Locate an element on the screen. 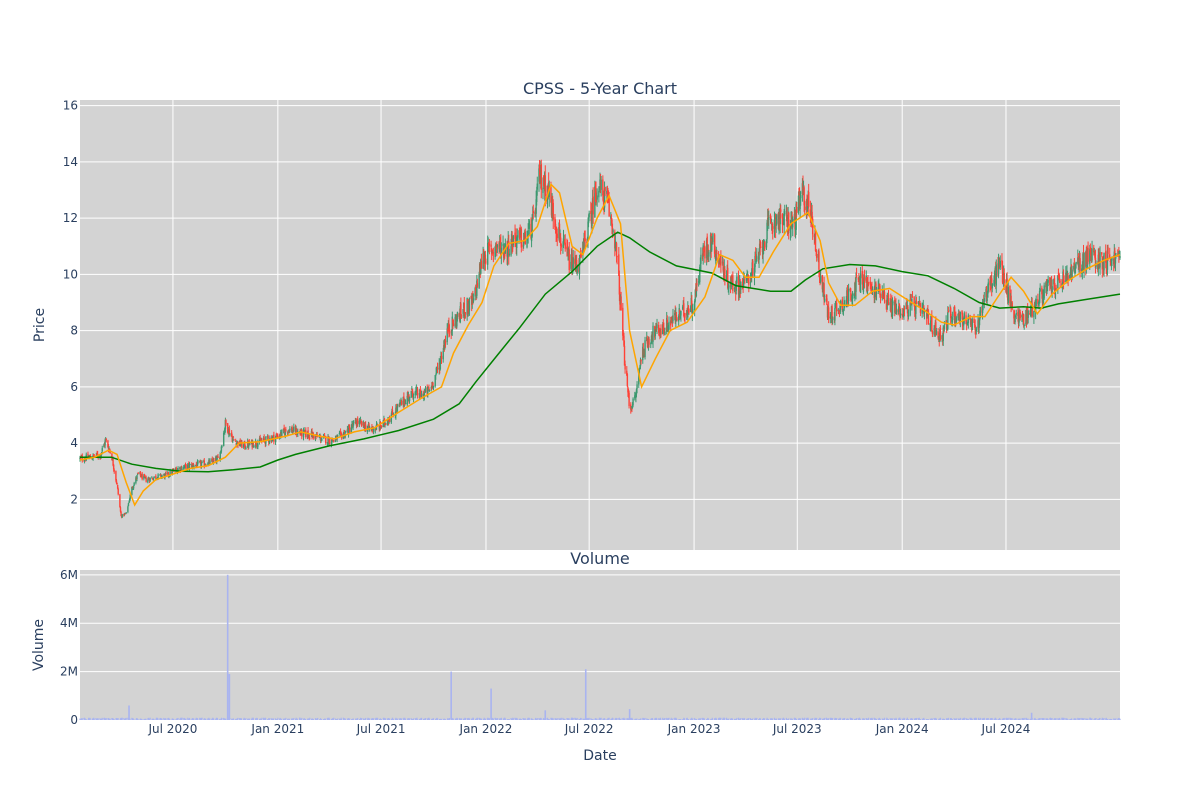  price-chart-title: CPSS - 5-Year Chart is located at coordinates (600, 88).